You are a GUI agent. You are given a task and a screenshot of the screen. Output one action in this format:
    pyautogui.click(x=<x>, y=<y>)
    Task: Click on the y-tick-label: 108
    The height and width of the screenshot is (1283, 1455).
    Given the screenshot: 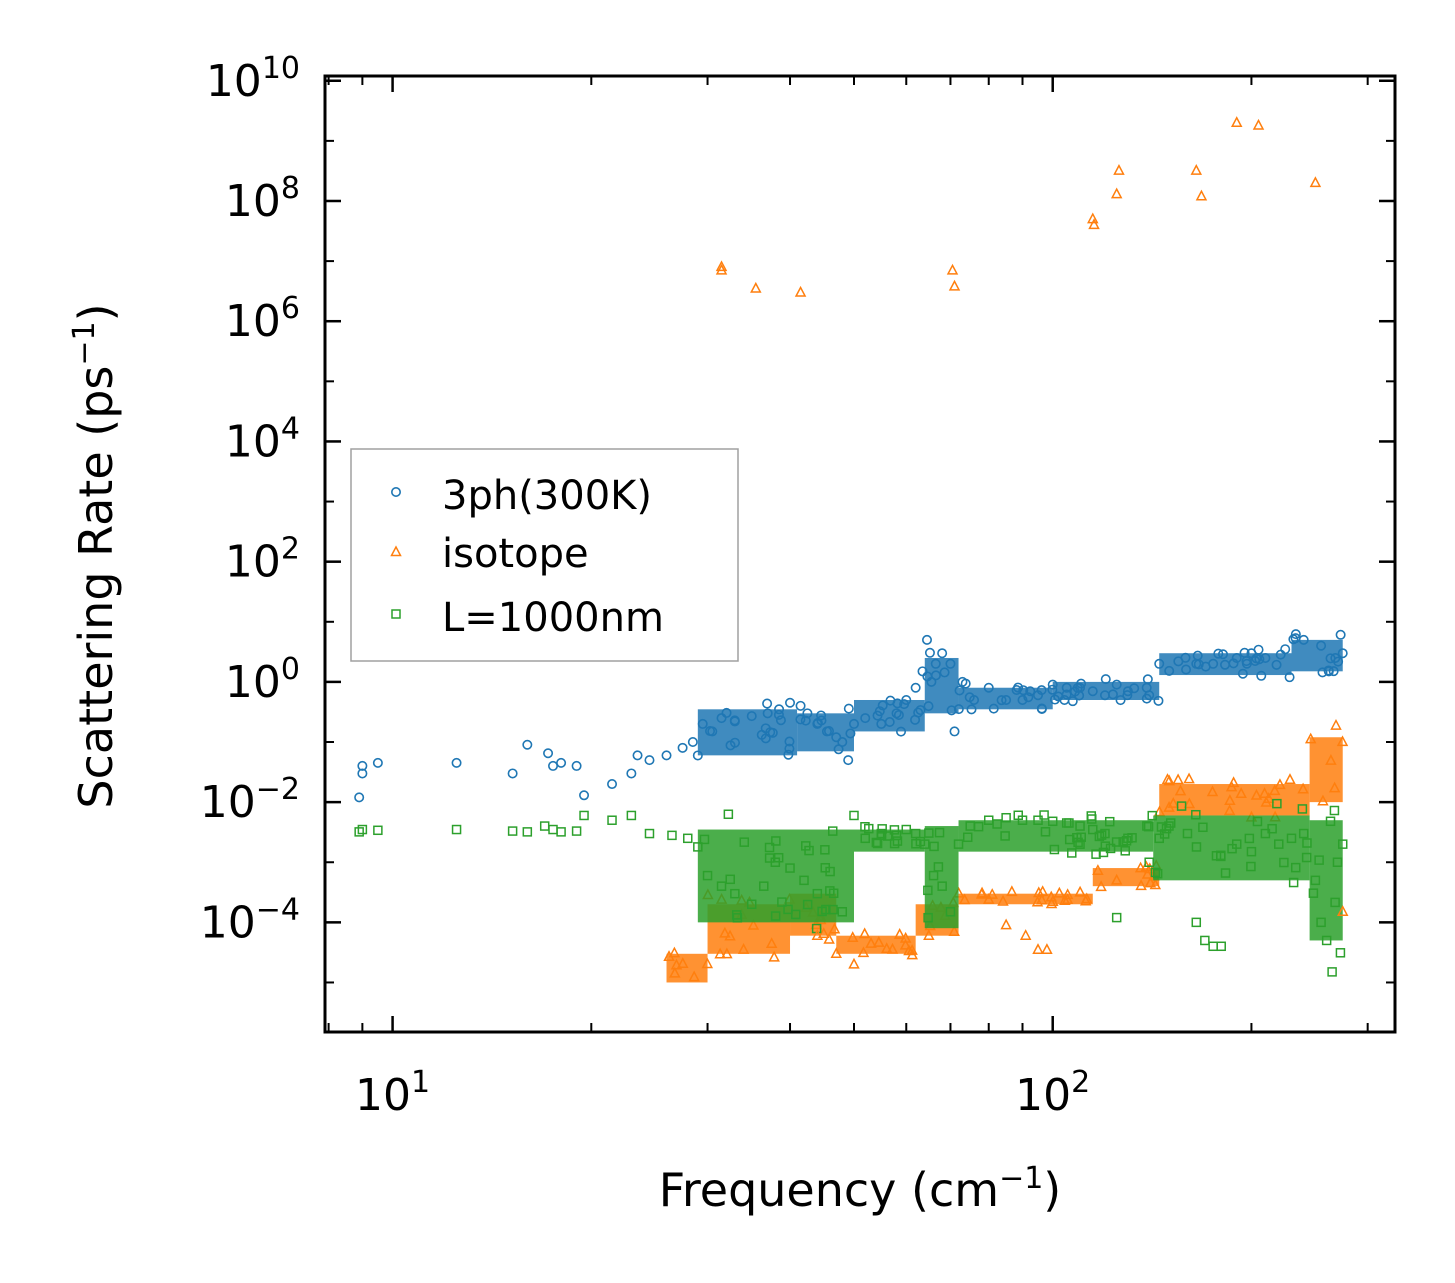 What is the action you would take?
    pyautogui.click(x=262, y=199)
    